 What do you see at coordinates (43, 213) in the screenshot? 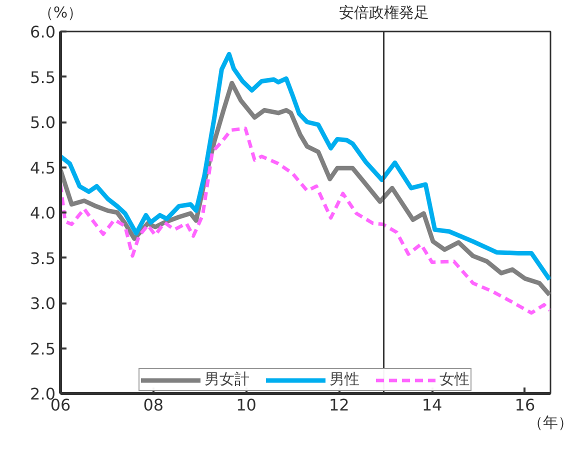
I see `y-tick-label: 4.0` at bounding box center [43, 213].